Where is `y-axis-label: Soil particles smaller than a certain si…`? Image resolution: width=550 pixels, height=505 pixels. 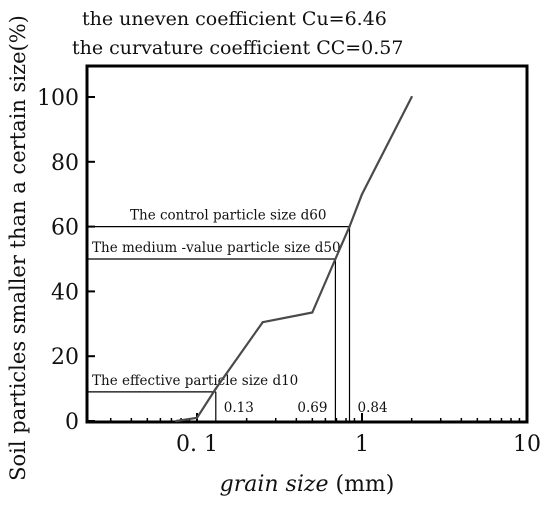
y-axis-label: Soil particles smaller than a certain si… is located at coordinates (18, 248).